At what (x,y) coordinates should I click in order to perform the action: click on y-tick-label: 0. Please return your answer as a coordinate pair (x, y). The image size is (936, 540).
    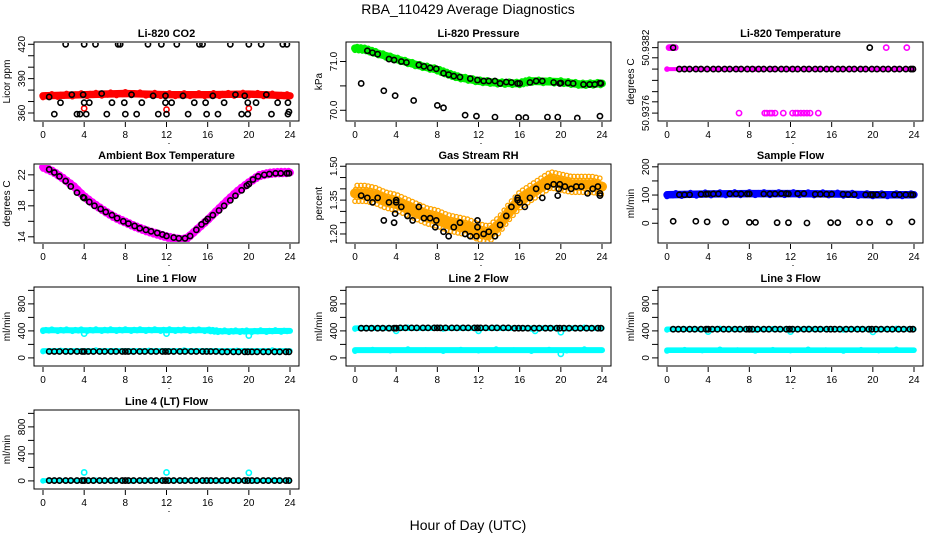
    Looking at the image, I should click on (22, 481).